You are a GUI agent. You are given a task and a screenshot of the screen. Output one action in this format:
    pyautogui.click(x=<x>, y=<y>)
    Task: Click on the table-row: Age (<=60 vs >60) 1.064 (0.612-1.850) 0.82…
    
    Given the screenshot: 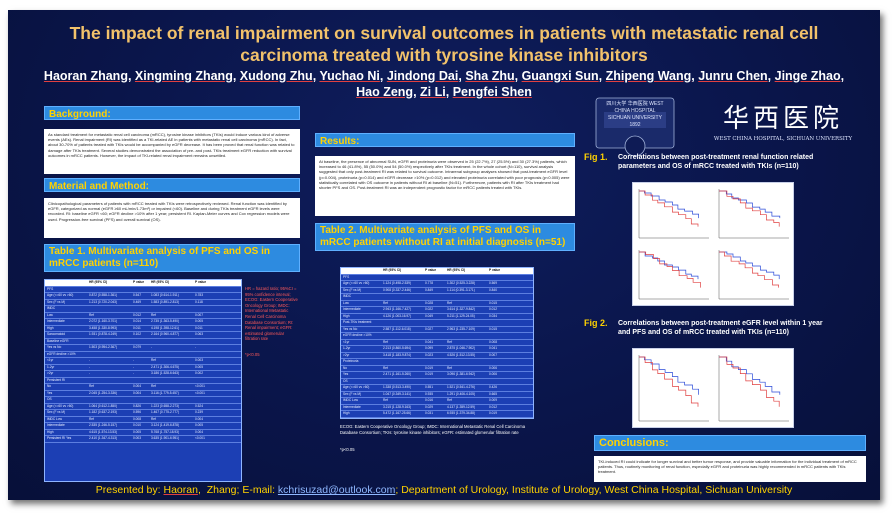 What is the action you would take?
    pyautogui.click(x=143, y=406)
    